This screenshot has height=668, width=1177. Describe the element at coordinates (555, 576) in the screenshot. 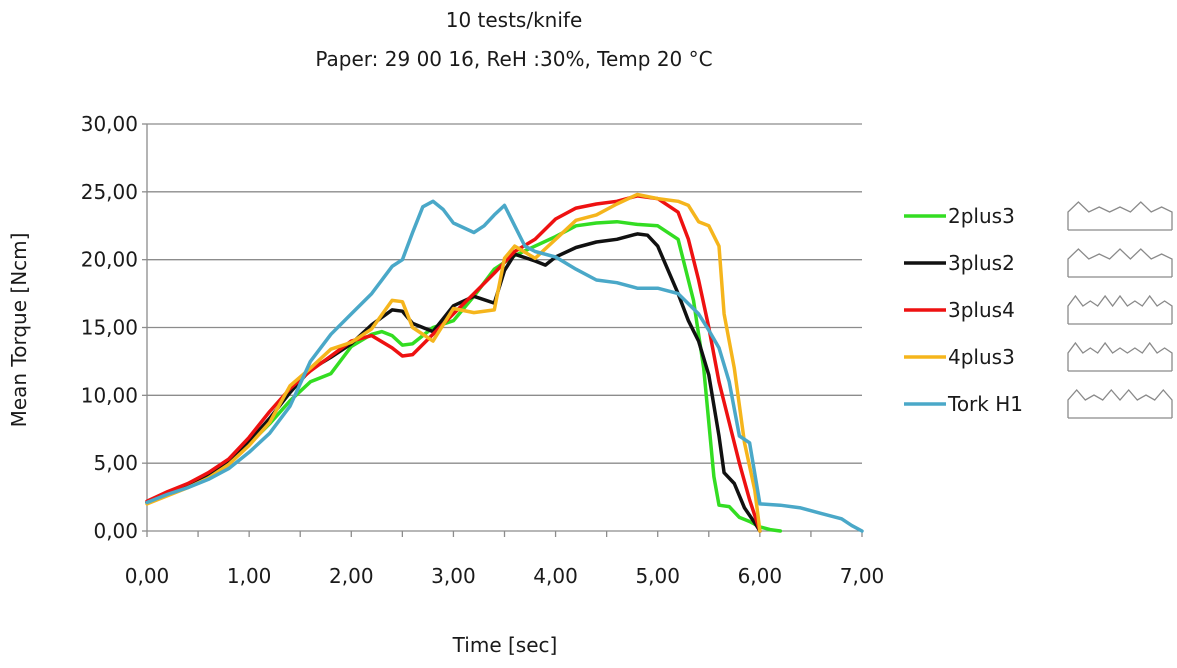

I see `x-tick-label: 4,00` at that location.